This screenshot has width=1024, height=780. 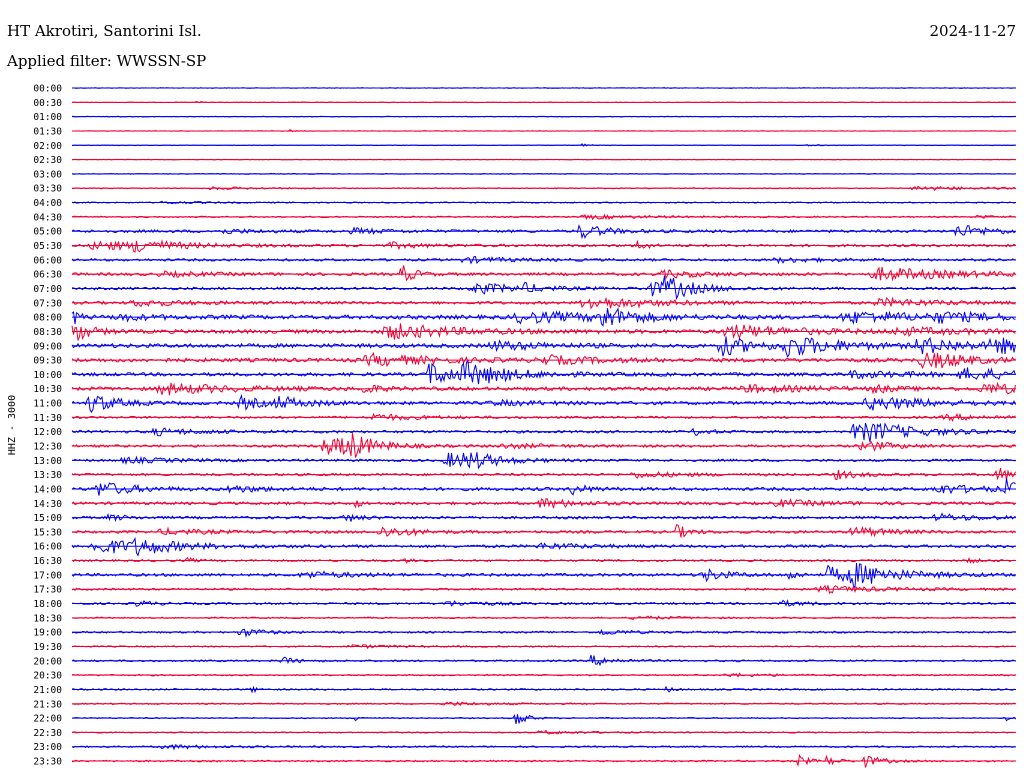 What do you see at coordinates (47, 647) in the screenshot?
I see `time-label: 19:30` at bounding box center [47, 647].